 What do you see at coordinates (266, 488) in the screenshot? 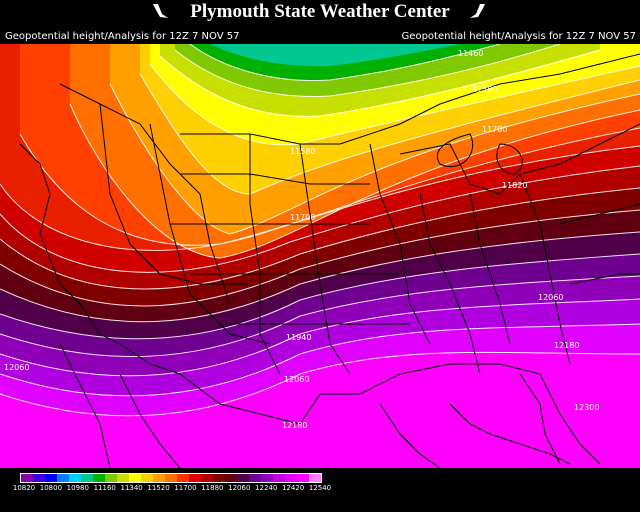
I see `legend-tick-label: 12240` at bounding box center [266, 488].